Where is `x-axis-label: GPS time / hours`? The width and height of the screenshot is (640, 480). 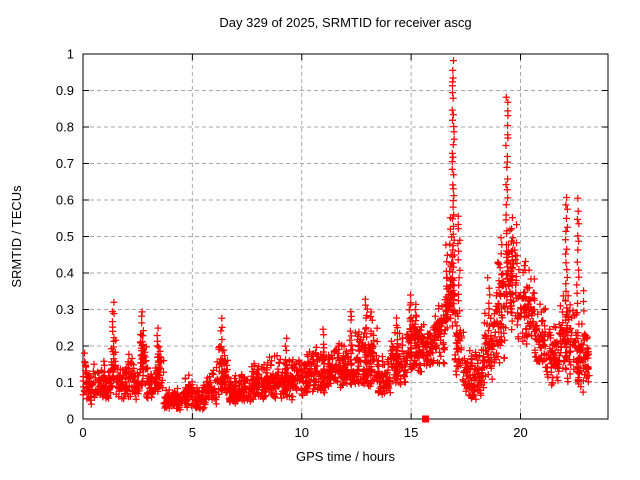
x-axis-label: GPS time / hours is located at coordinates (345, 456).